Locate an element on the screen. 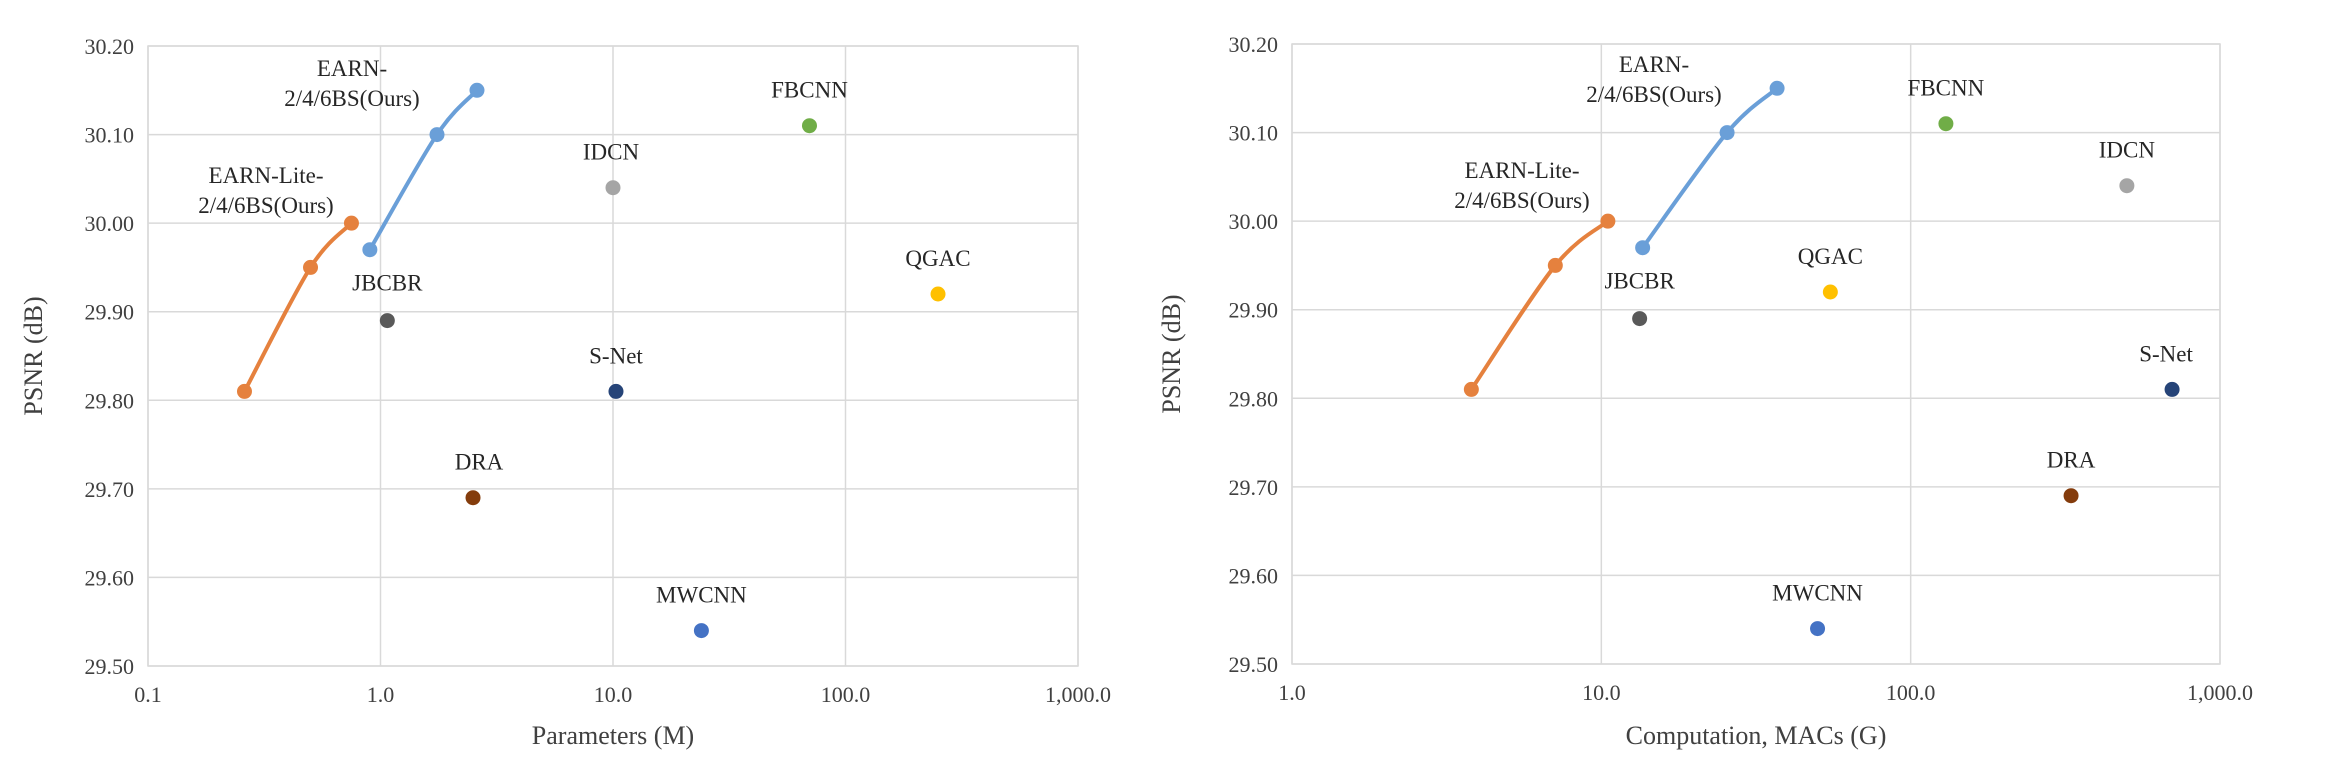  x-tick-label: 0.1 is located at coordinates (148, 694).